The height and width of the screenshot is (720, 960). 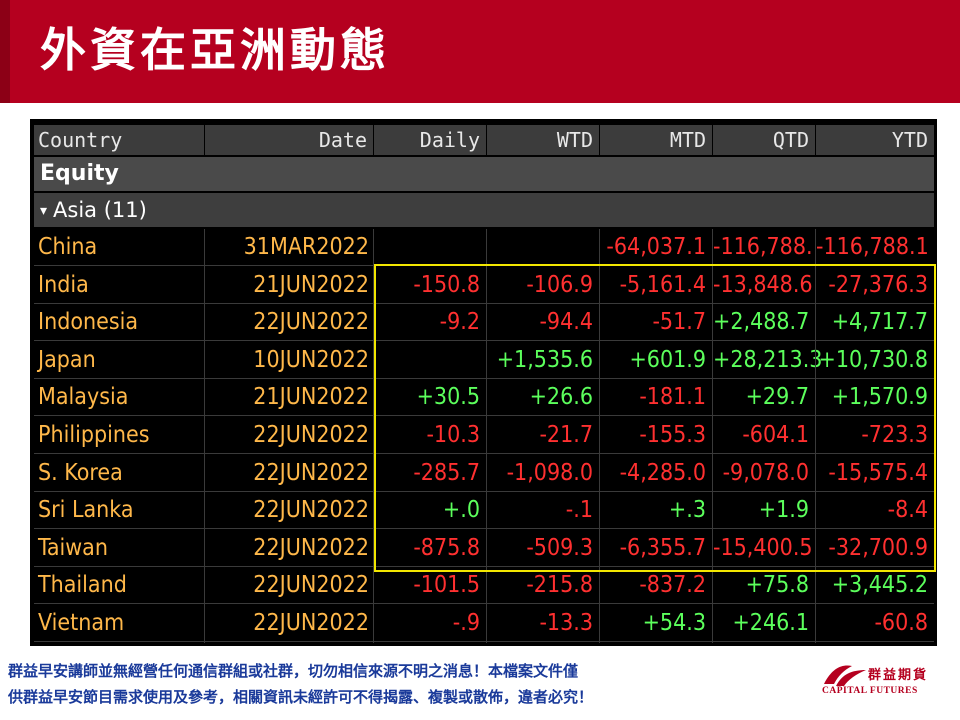 What do you see at coordinates (68, 247) in the screenshot?
I see `cell-country: China` at bounding box center [68, 247].